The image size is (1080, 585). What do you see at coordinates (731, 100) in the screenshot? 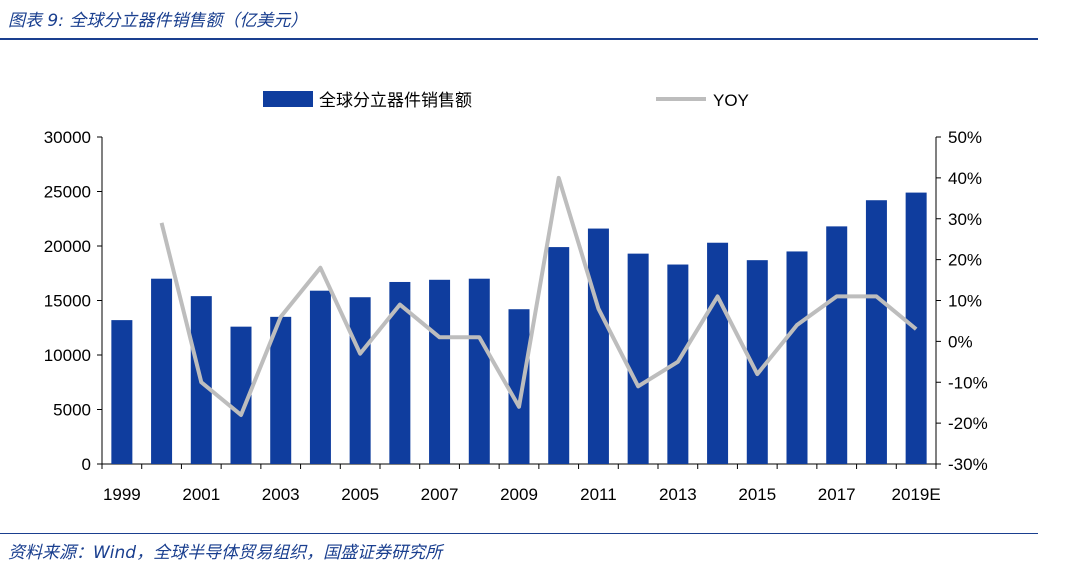
I see `legend-label-yoy: YOY` at bounding box center [731, 100].